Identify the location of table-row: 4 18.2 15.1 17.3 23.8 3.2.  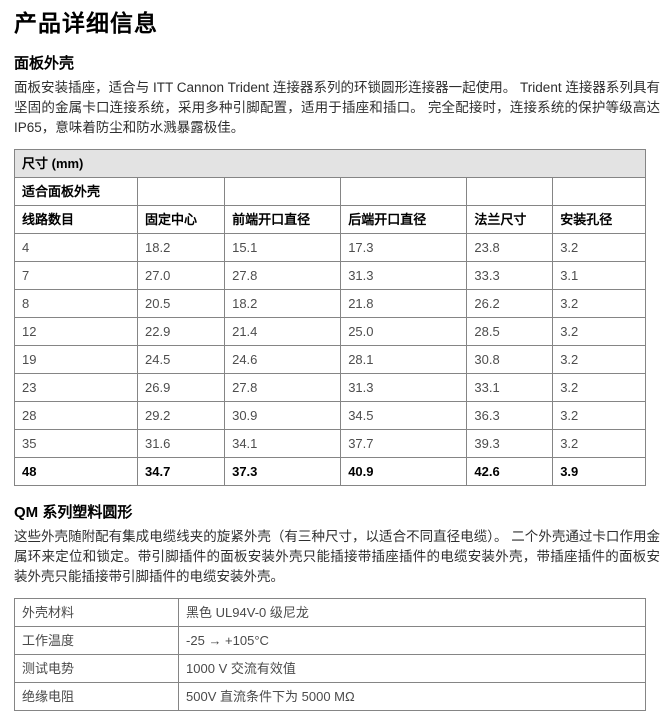
(329, 247).